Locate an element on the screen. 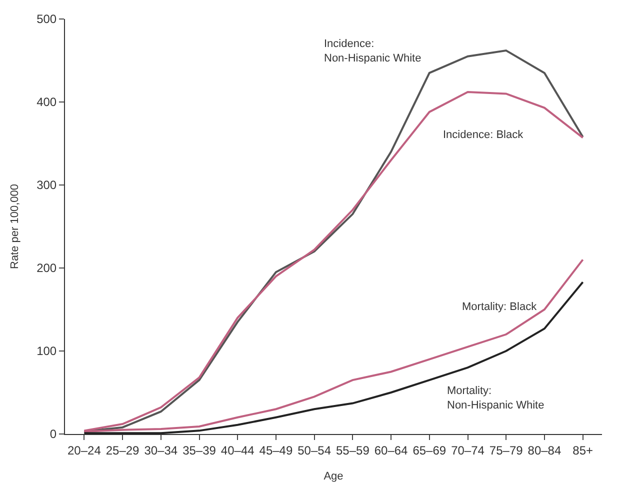 The width and height of the screenshot is (617, 492). y-tick-label: 400 is located at coordinates (46, 102).